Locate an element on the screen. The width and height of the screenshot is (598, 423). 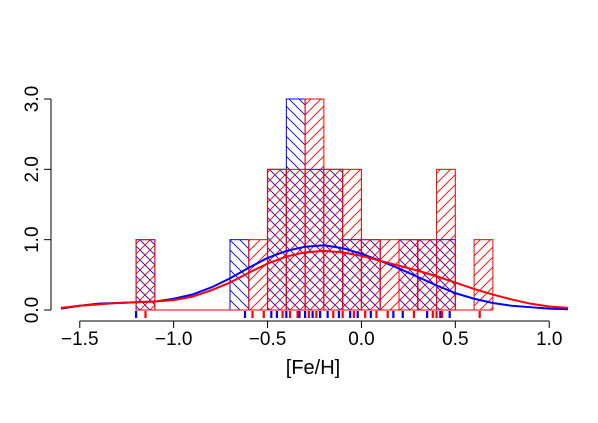
x-tick-label: −1.5 is located at coordinates (80, 339).